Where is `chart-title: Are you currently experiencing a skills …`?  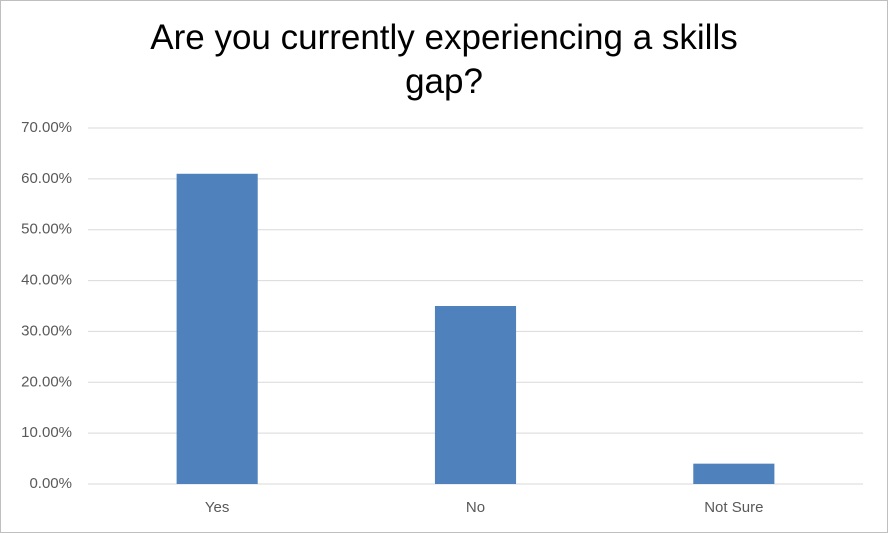
chart-title: Are you currently experiencing a skills … is located at coordinates (444, 59).